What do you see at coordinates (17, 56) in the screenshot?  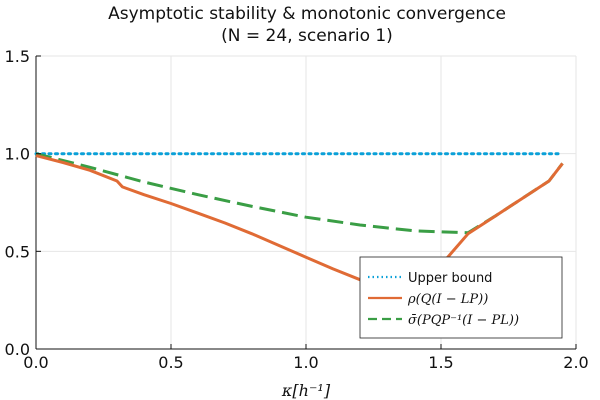 I see `y-tick-label: 1.5` at bounding box center [17, 56].